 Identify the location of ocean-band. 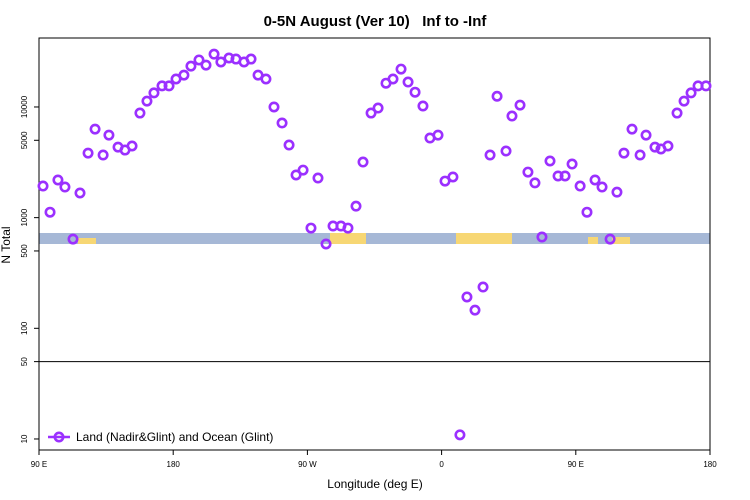
(374, 238).